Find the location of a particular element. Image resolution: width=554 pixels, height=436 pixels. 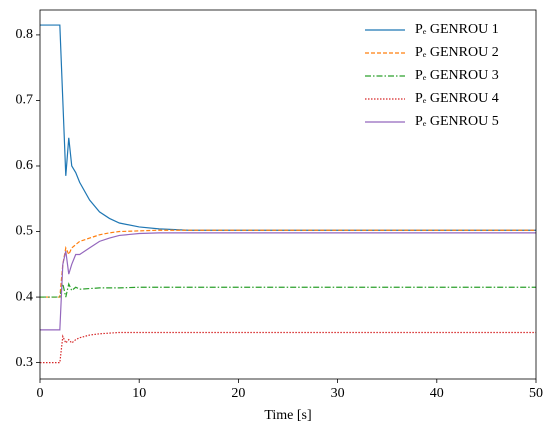

legend-label: Pₑ GENROU 1 is located at coordinates (457, 29).